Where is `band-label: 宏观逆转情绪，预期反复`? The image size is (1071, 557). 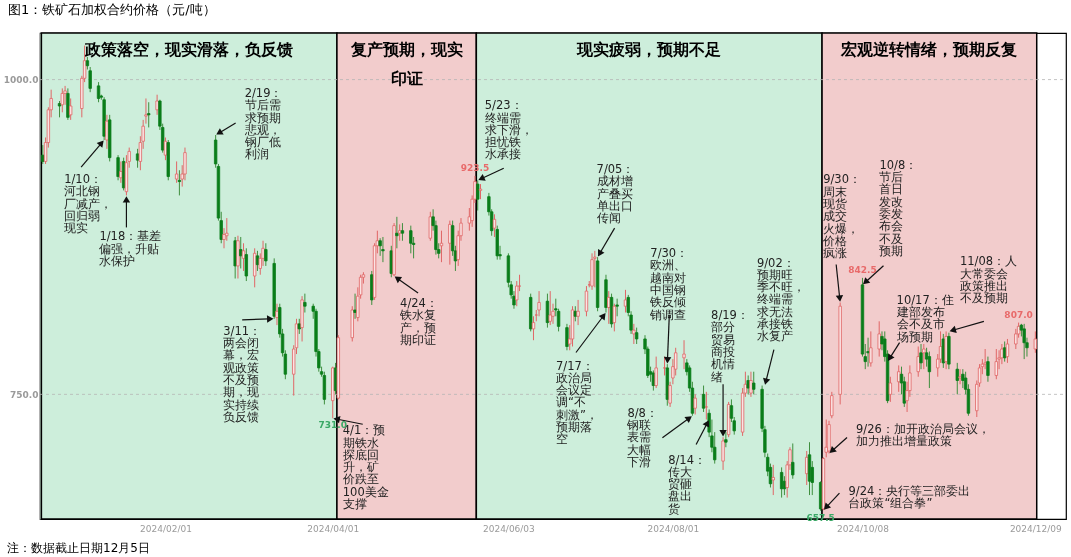
band-label: 宏观逆转情绪，预期反复 is located at coordinates (929, 49).